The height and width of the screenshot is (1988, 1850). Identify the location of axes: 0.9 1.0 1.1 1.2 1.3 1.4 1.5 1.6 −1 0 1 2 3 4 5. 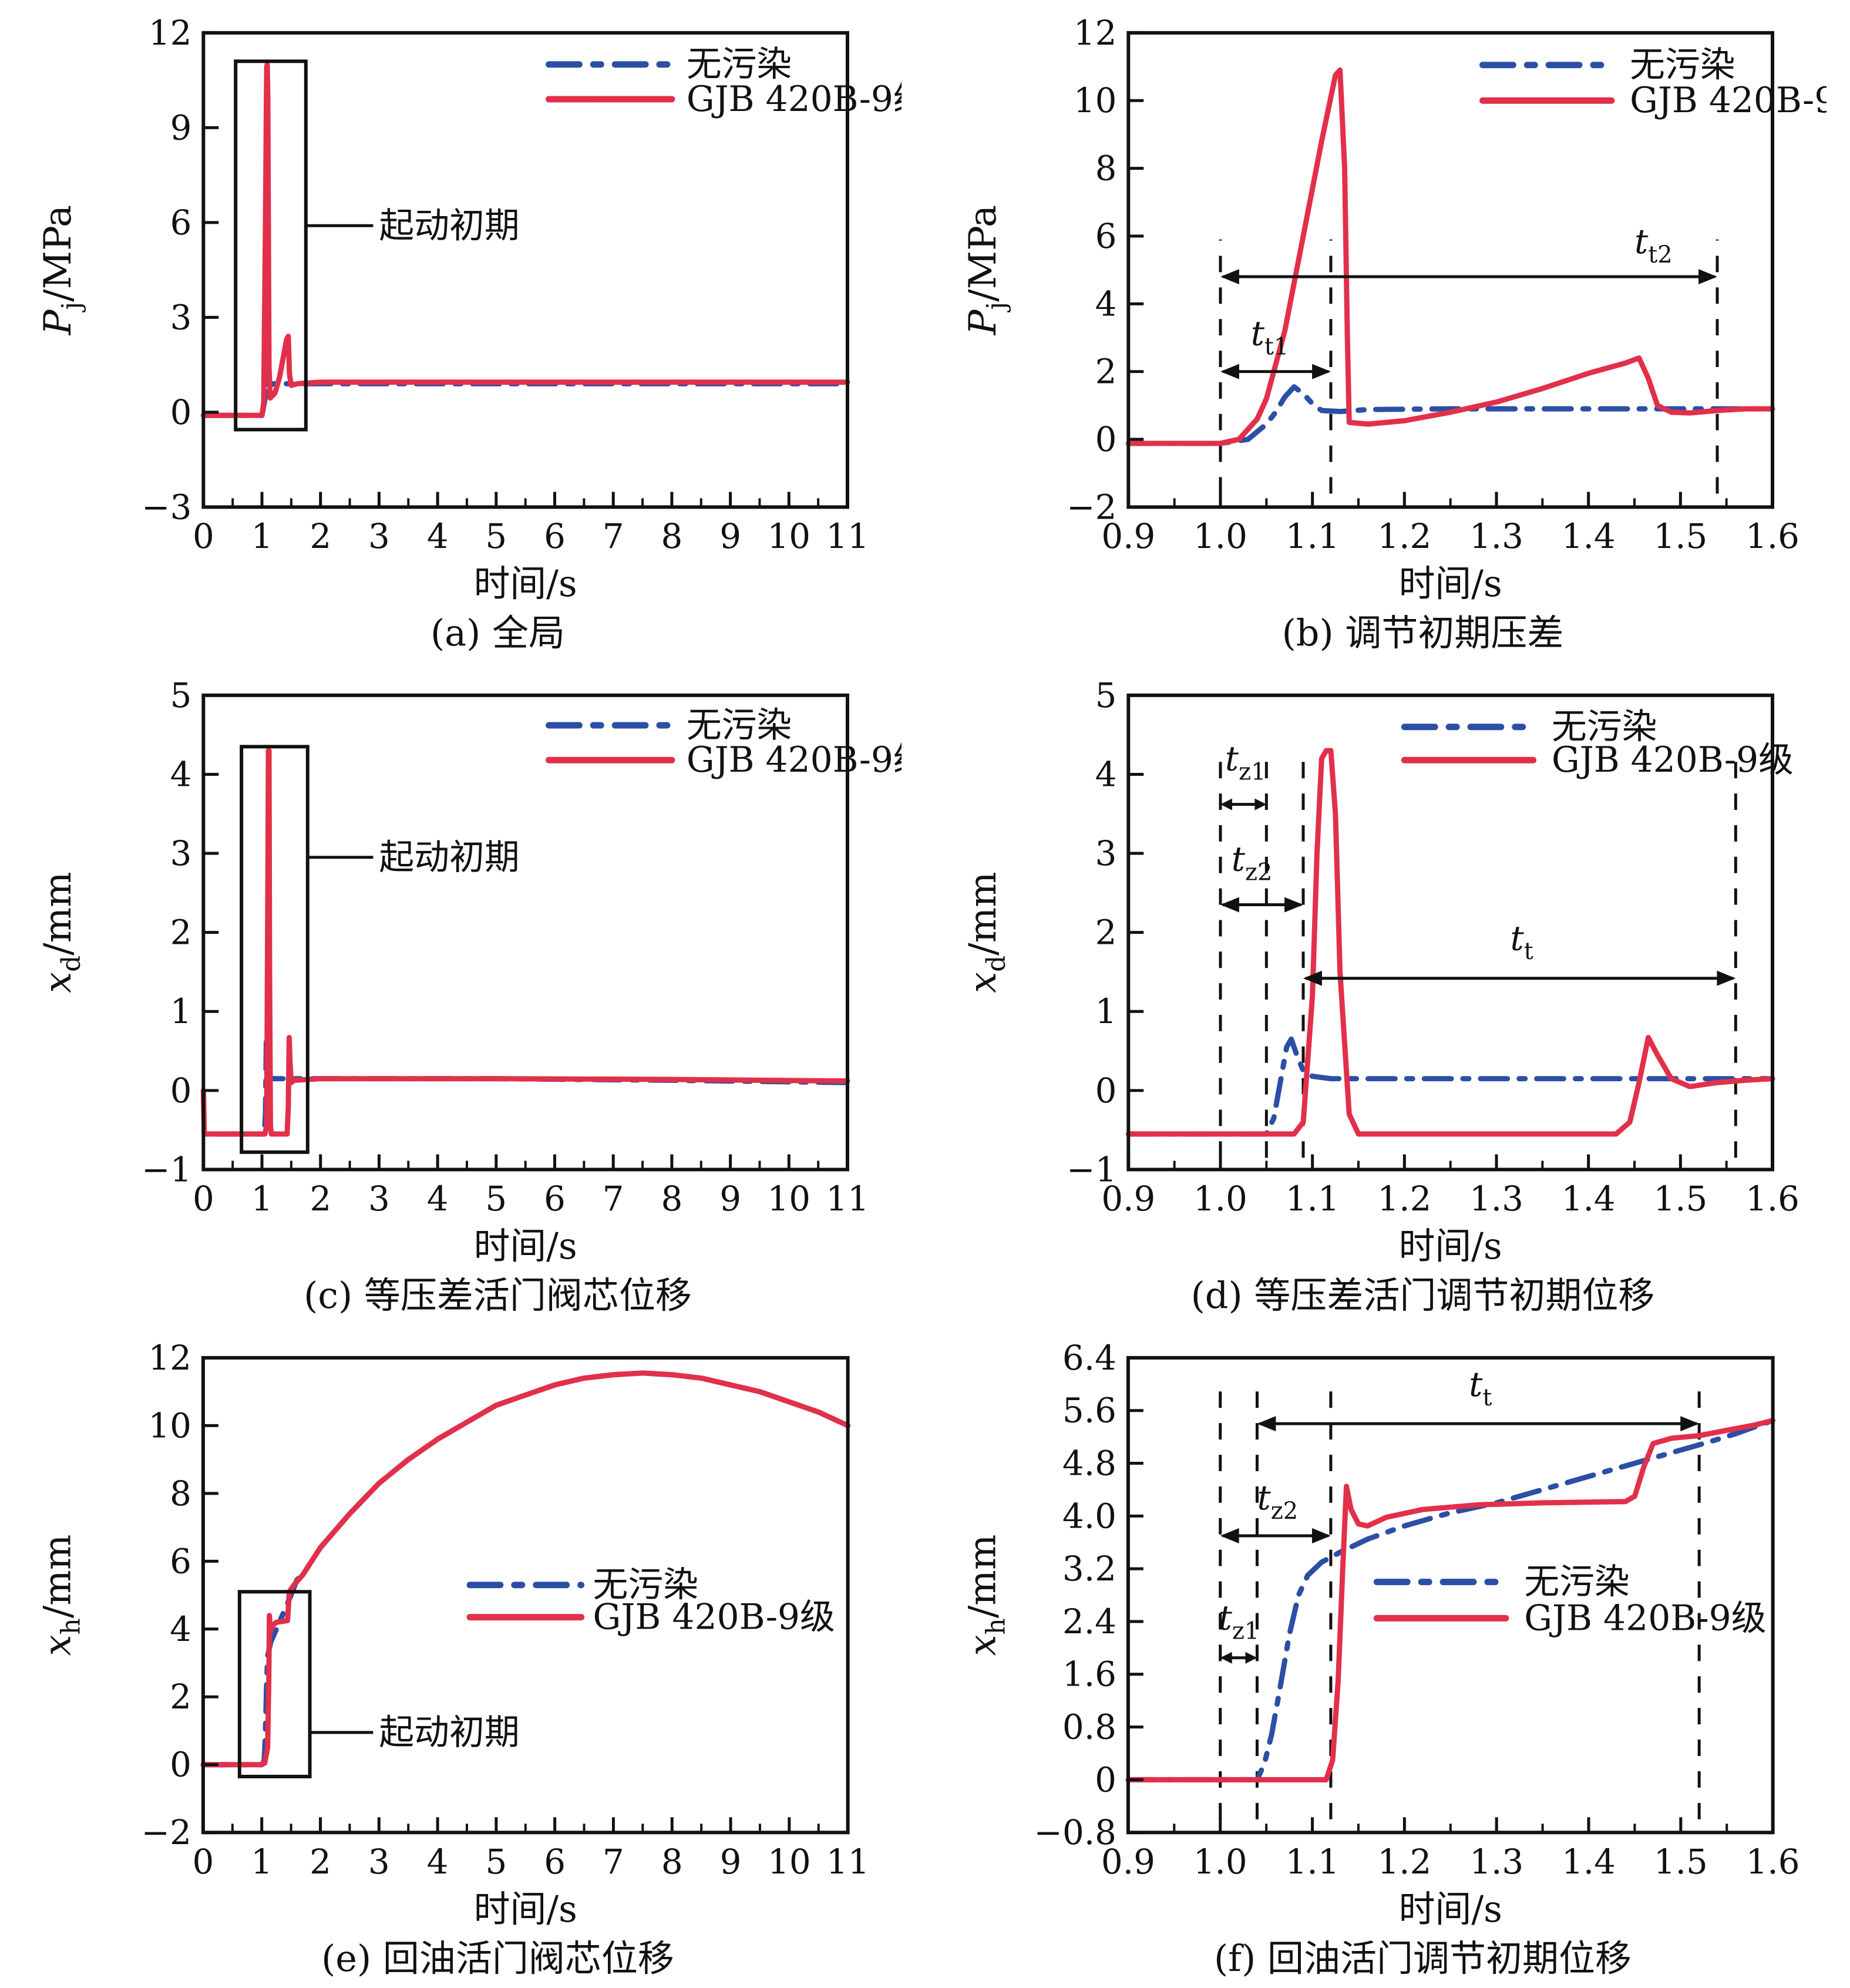
(1433, 947).